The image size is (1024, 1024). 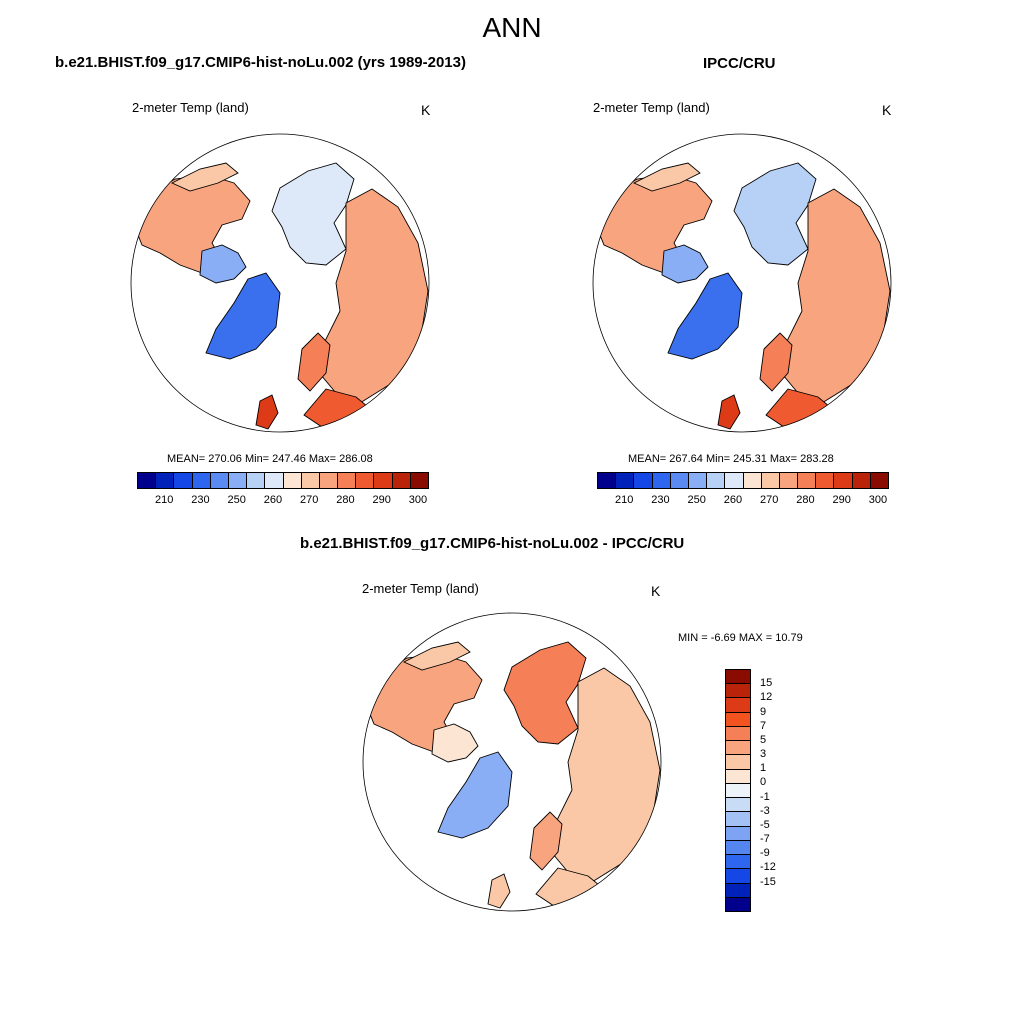 I want to click on colorbar-tick-label: -1, so click(x=765, y=796).